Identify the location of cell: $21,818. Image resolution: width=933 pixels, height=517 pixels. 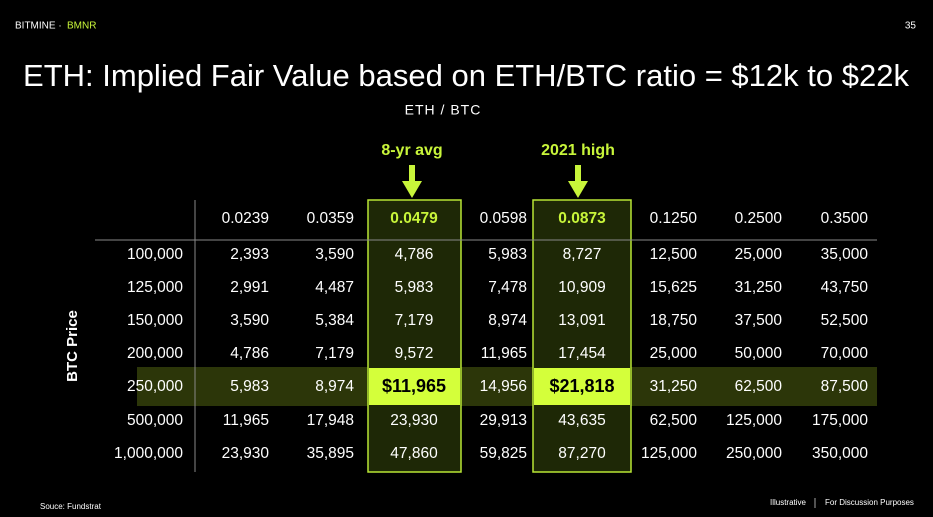
(581, 386).